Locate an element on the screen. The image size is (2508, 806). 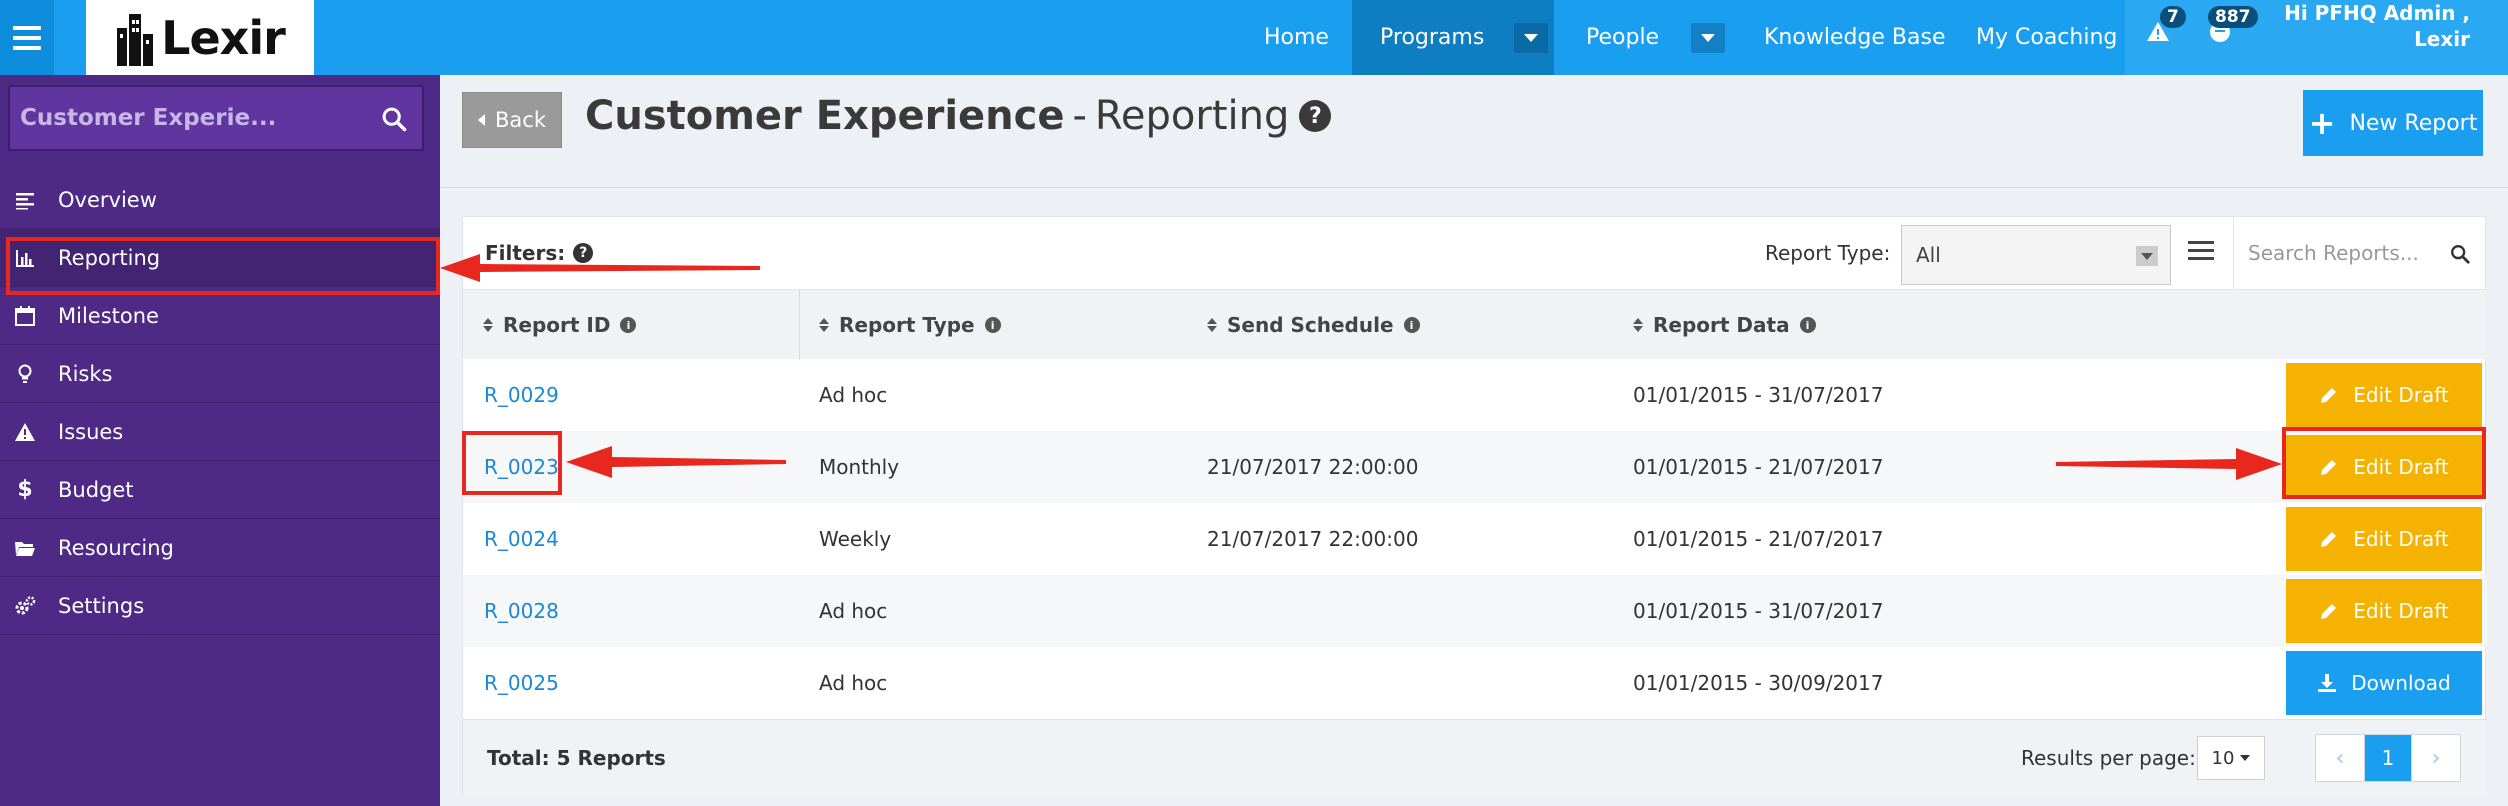
sidebar-item-issues: Issues is located at coordinates (220, 432).